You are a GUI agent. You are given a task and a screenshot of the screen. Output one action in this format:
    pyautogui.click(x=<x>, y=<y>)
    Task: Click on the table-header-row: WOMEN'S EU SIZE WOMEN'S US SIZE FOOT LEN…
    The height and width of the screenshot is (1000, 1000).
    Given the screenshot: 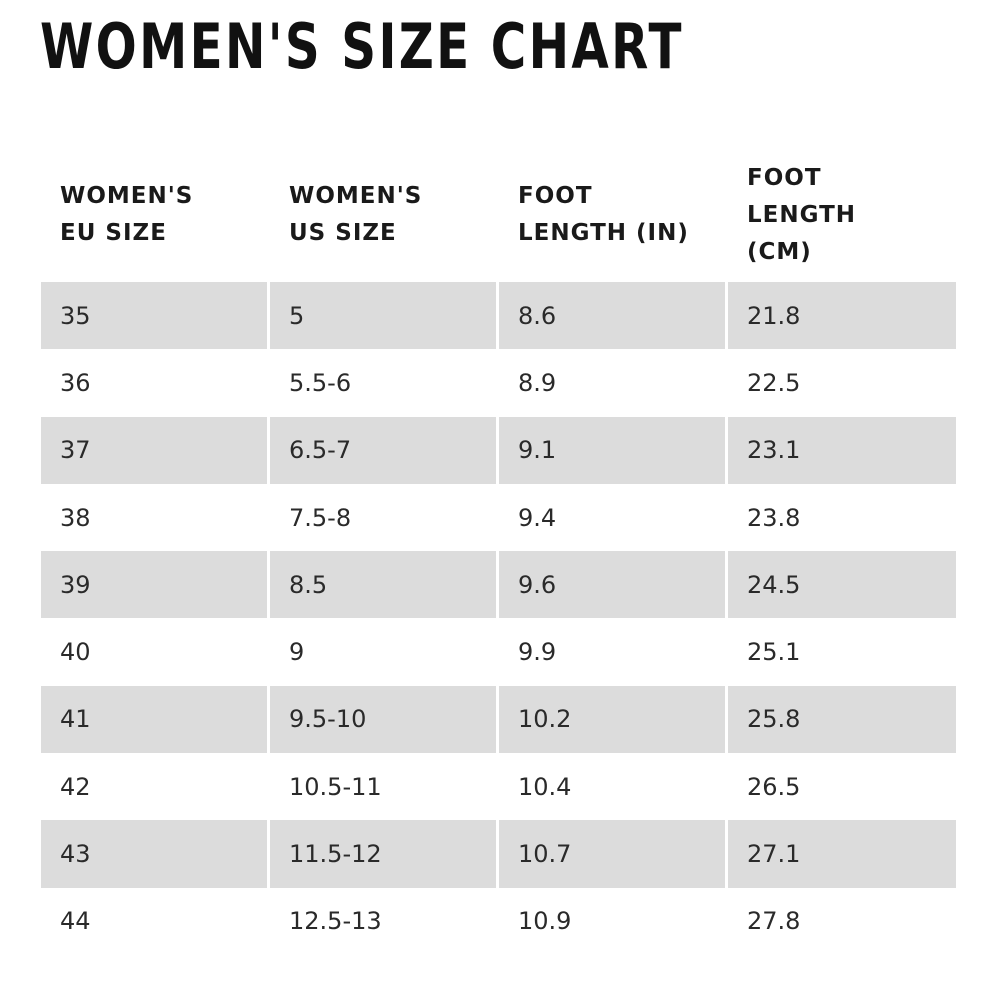 What is the action you would take?
    pyautogui.click(x=498, y=218)
    